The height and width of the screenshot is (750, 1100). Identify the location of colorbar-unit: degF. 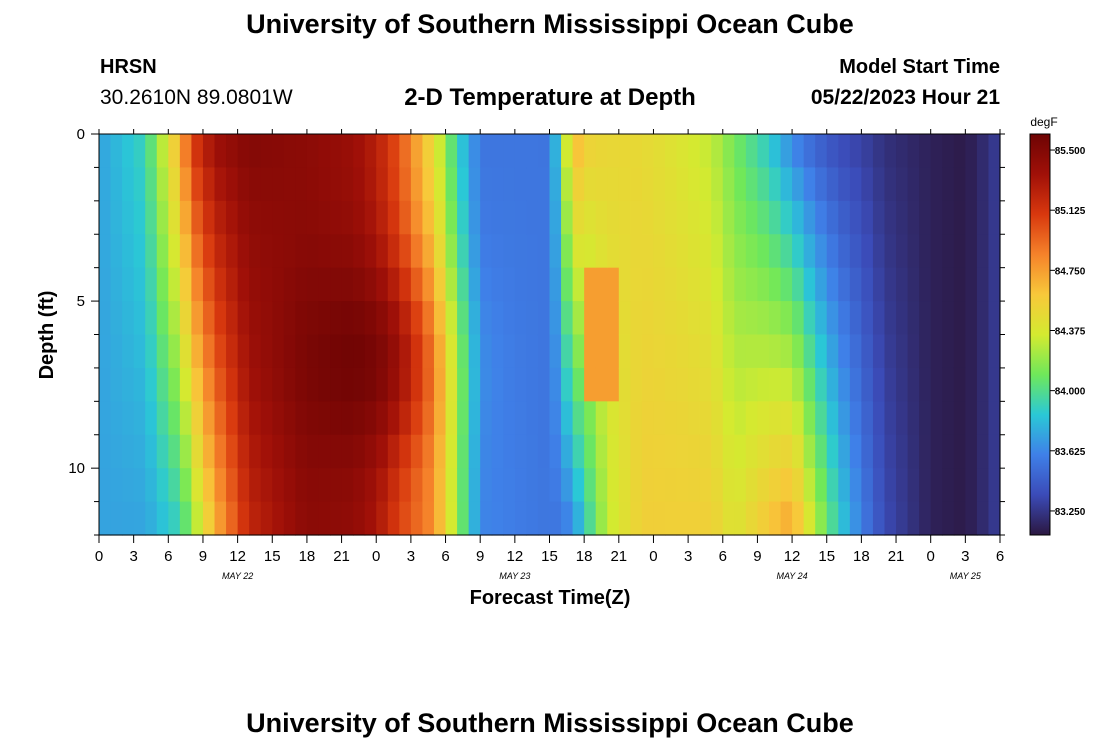
(1043, 122).